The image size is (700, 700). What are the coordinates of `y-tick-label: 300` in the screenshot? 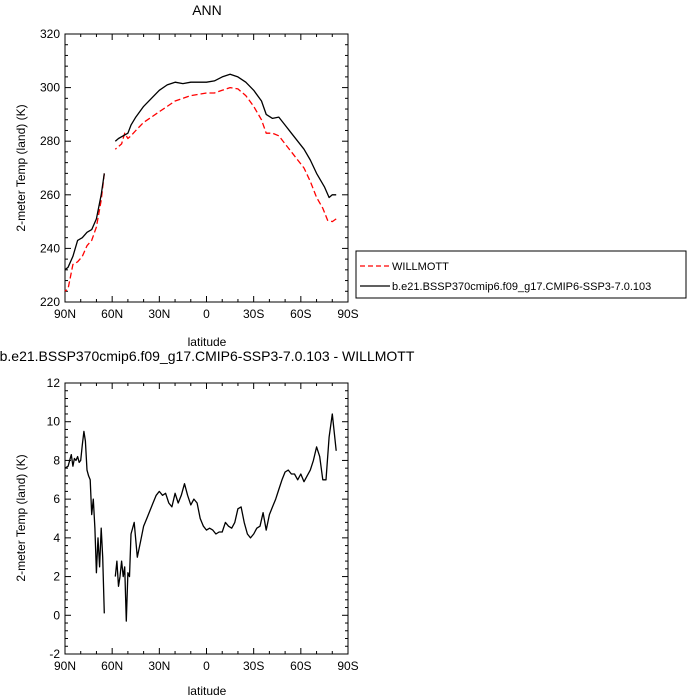 It's located at (50, 88).